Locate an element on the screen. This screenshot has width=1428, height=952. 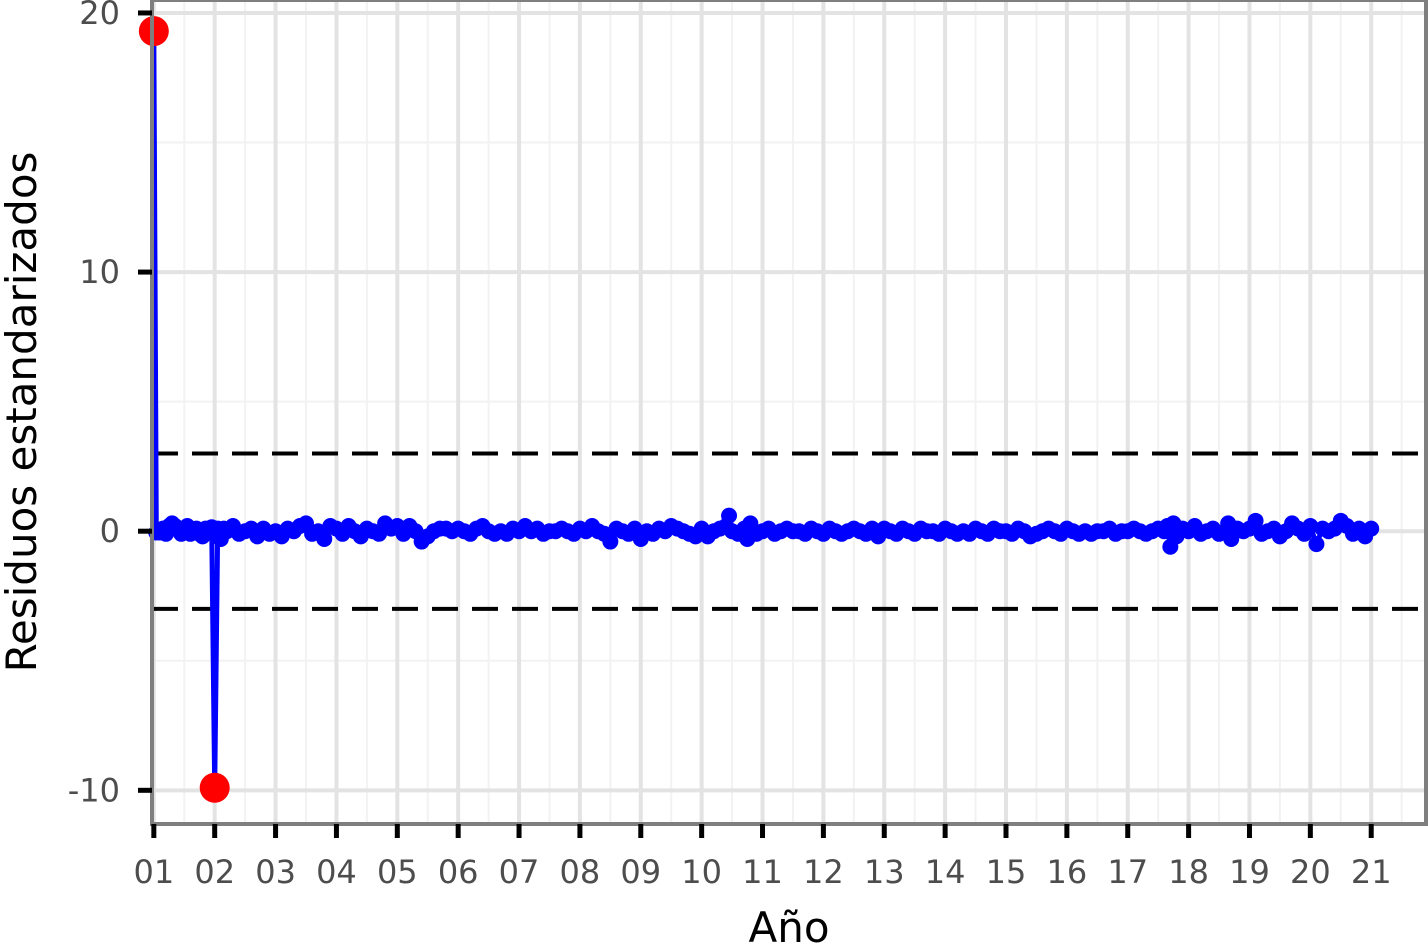
x-axis-title: Año is located at coordinates (788, 927).